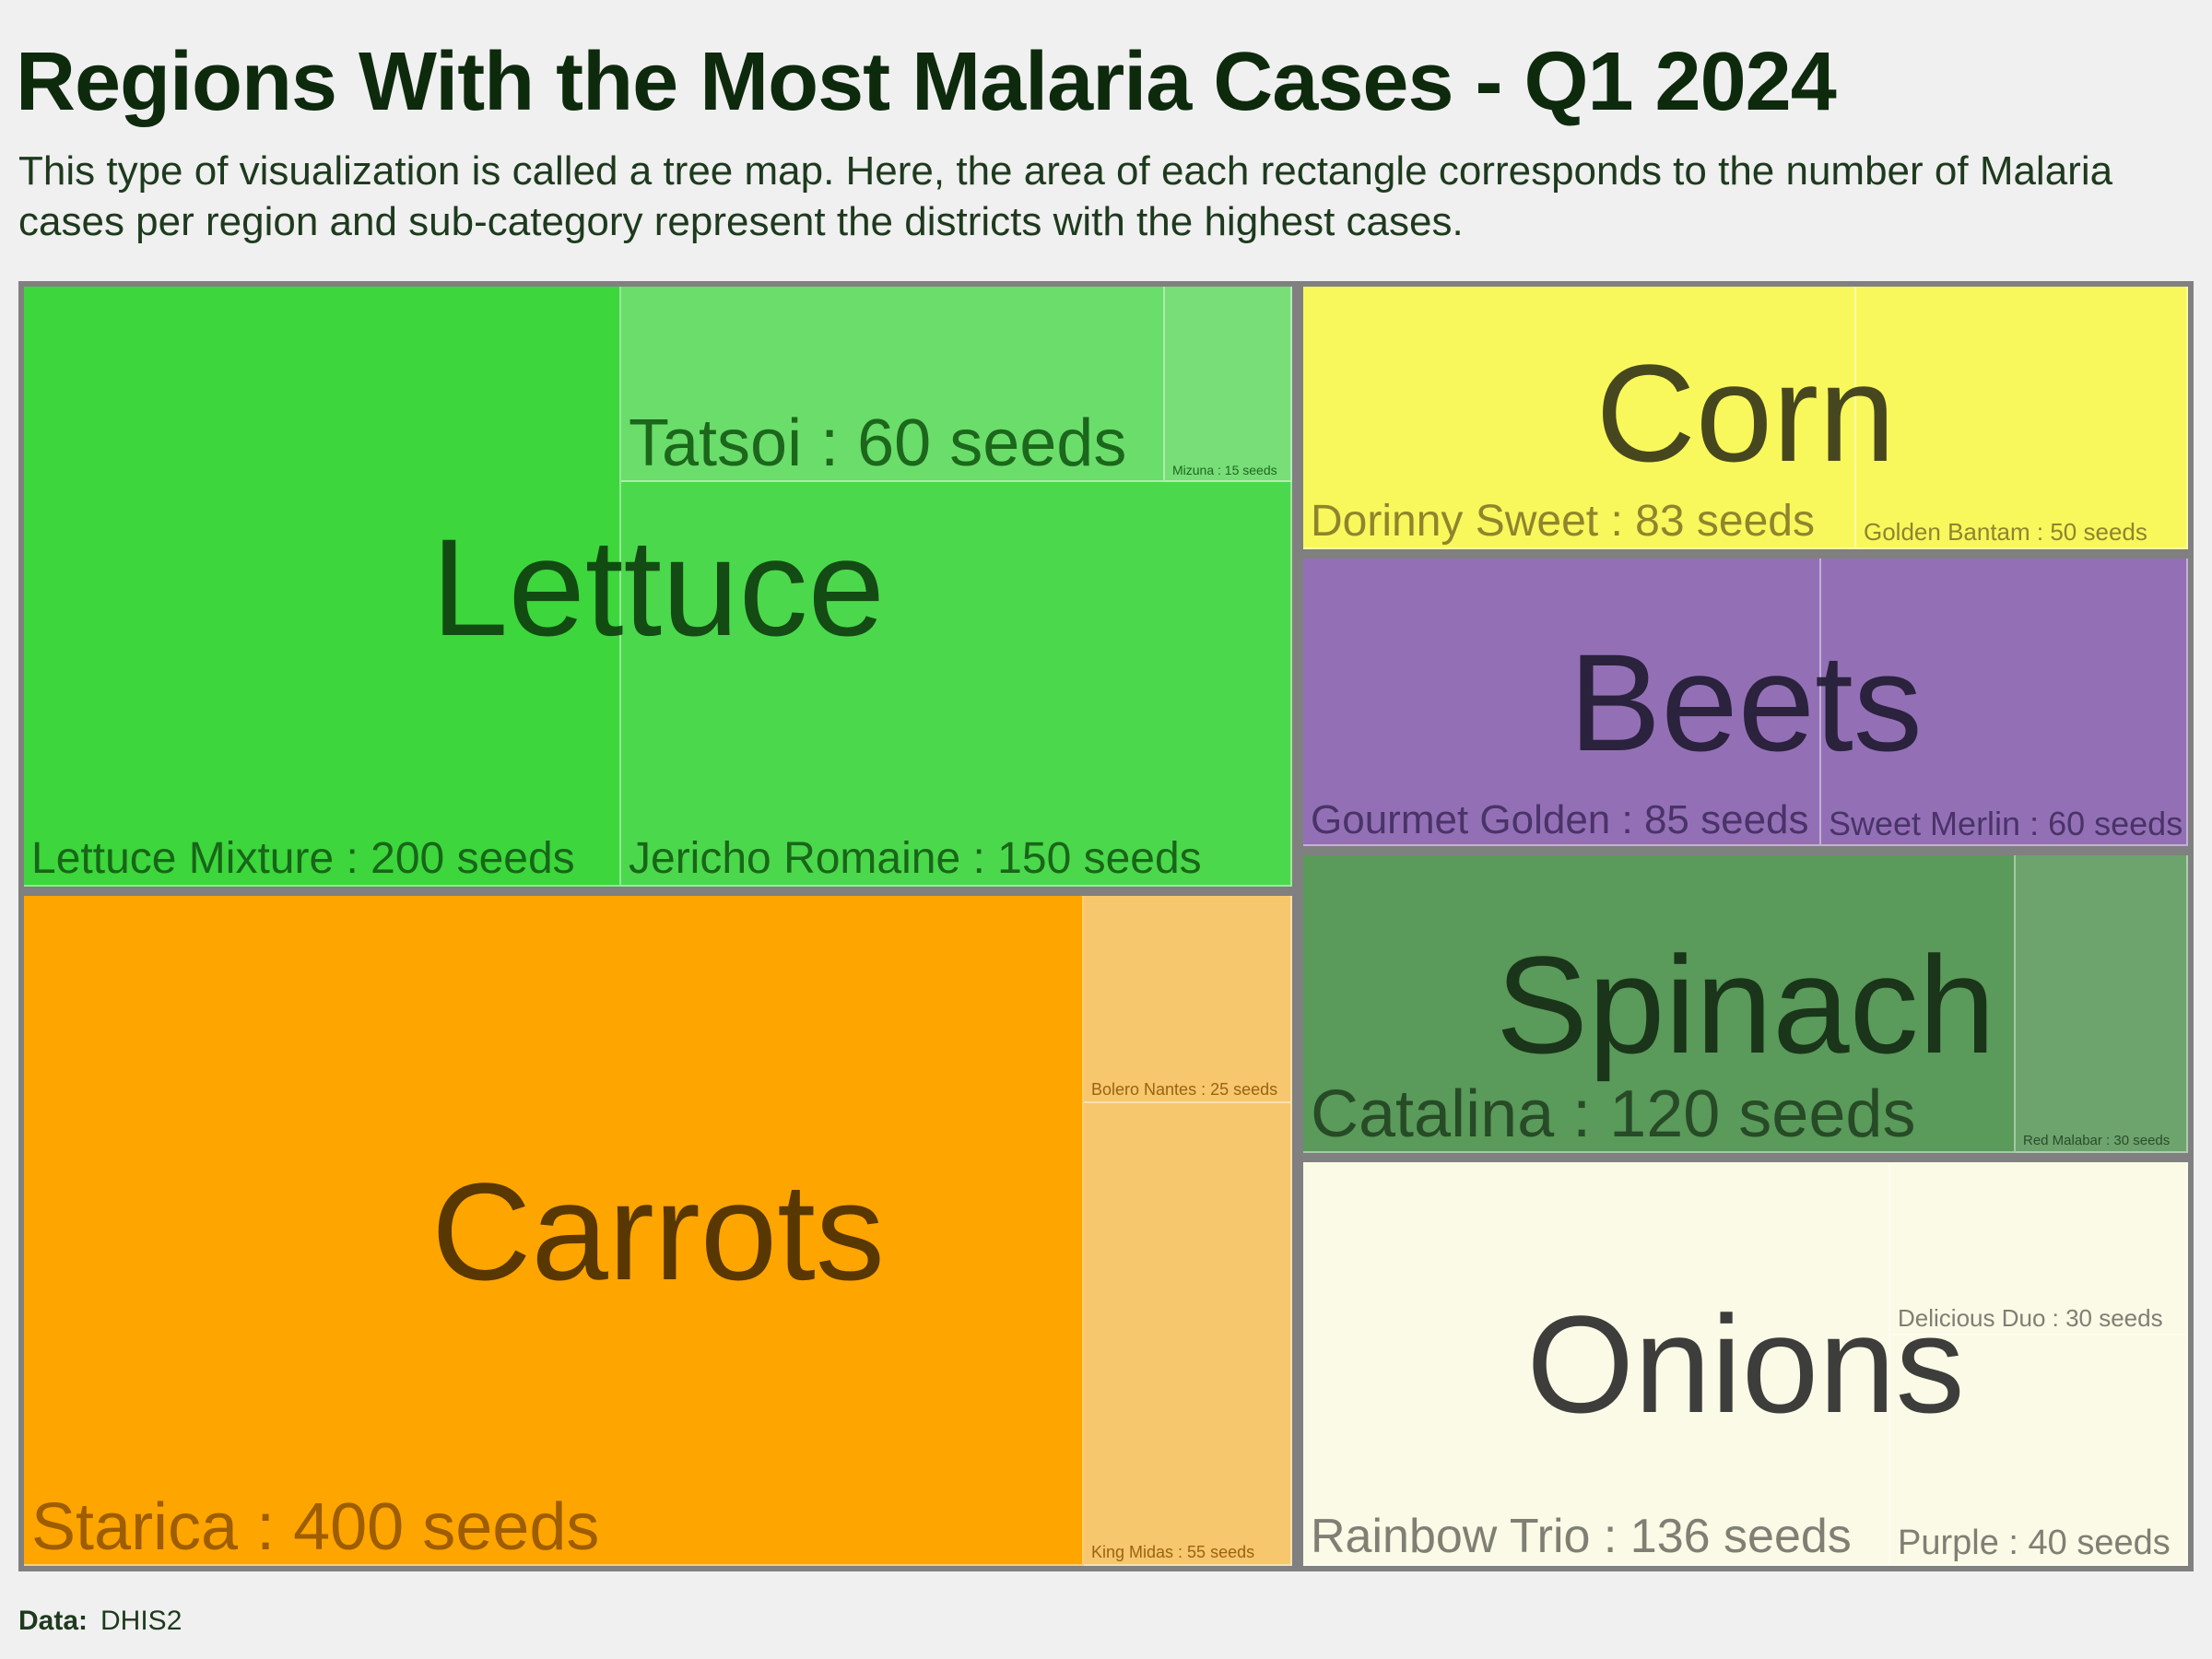  What do you see at coordinates (1579, 418) in the screenshot?
I see `treemap-cell: Dorinny Sweet : 83 seeds` at bounding box center [1579, 418].